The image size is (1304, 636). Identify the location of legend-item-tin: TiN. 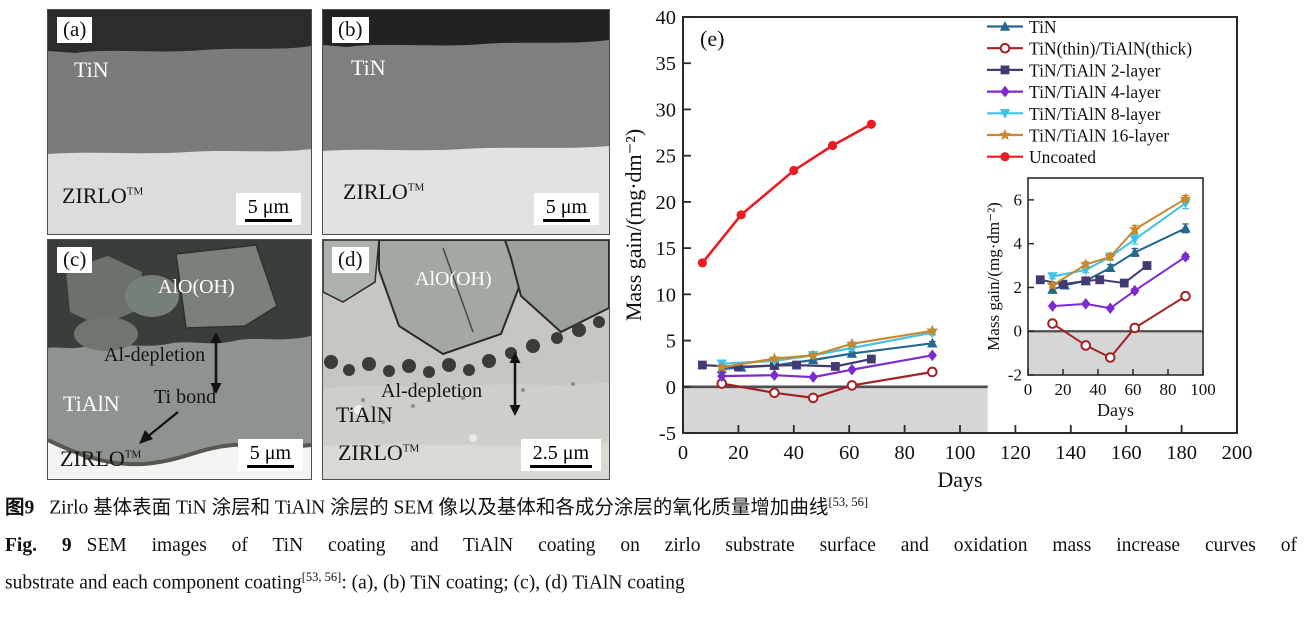
(1022, 27).